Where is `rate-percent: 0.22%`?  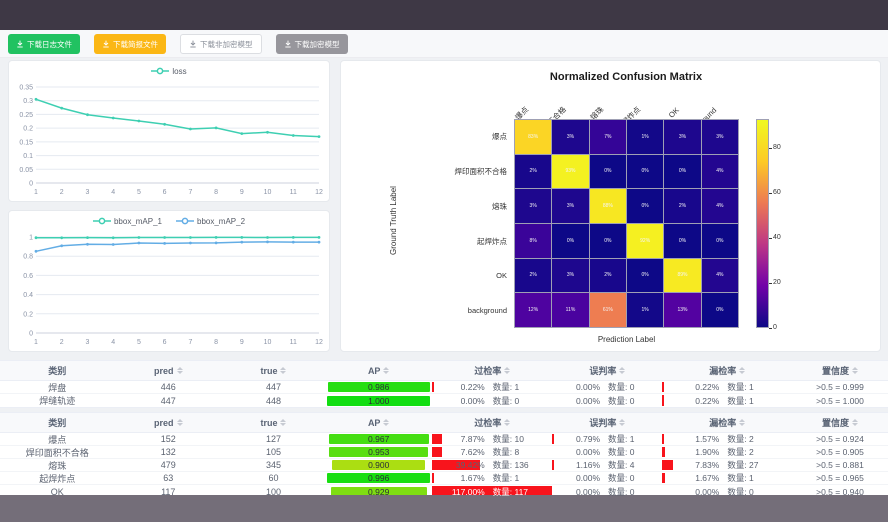 rate-percent: 0.22% is located at coordinates (707, 400).